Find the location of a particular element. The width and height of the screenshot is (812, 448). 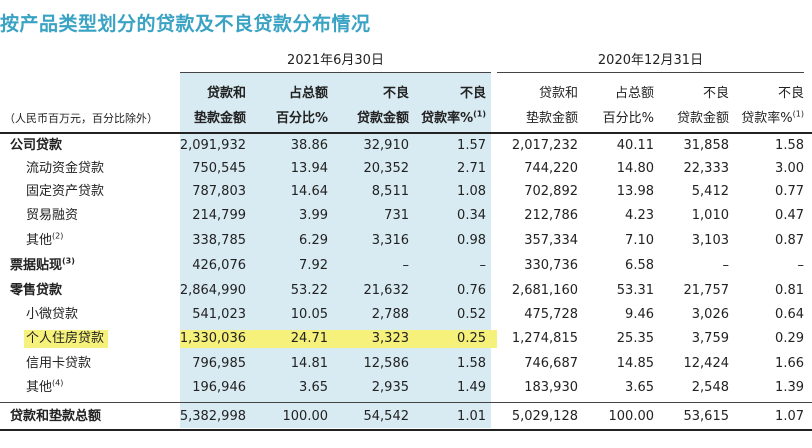

row-label: 信用卡贷款 is located at coordinates (59, 363).